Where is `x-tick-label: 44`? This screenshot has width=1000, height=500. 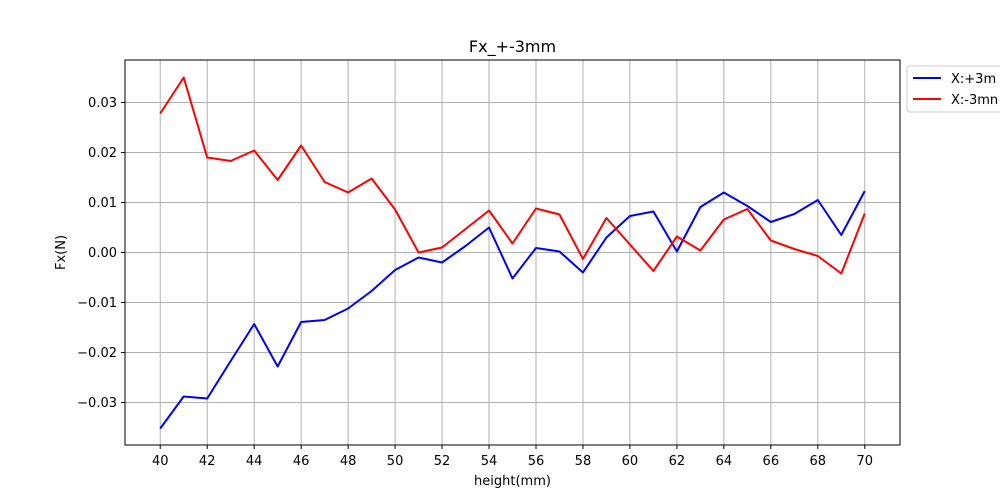 x-tick-label: 44 is located at coordinates (254, 461).